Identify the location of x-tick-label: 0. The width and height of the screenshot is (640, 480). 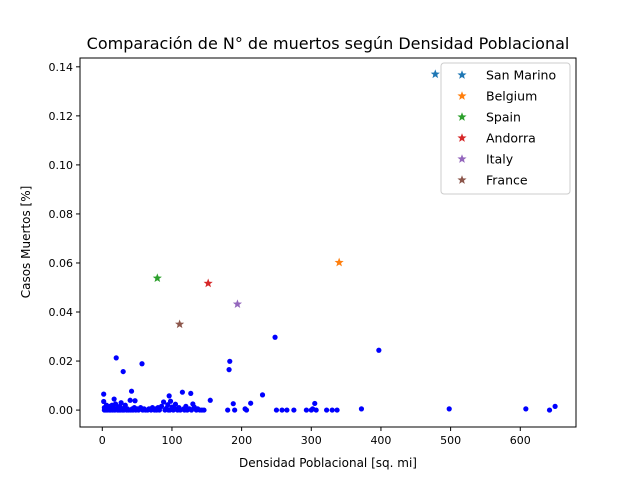
(102, 440).